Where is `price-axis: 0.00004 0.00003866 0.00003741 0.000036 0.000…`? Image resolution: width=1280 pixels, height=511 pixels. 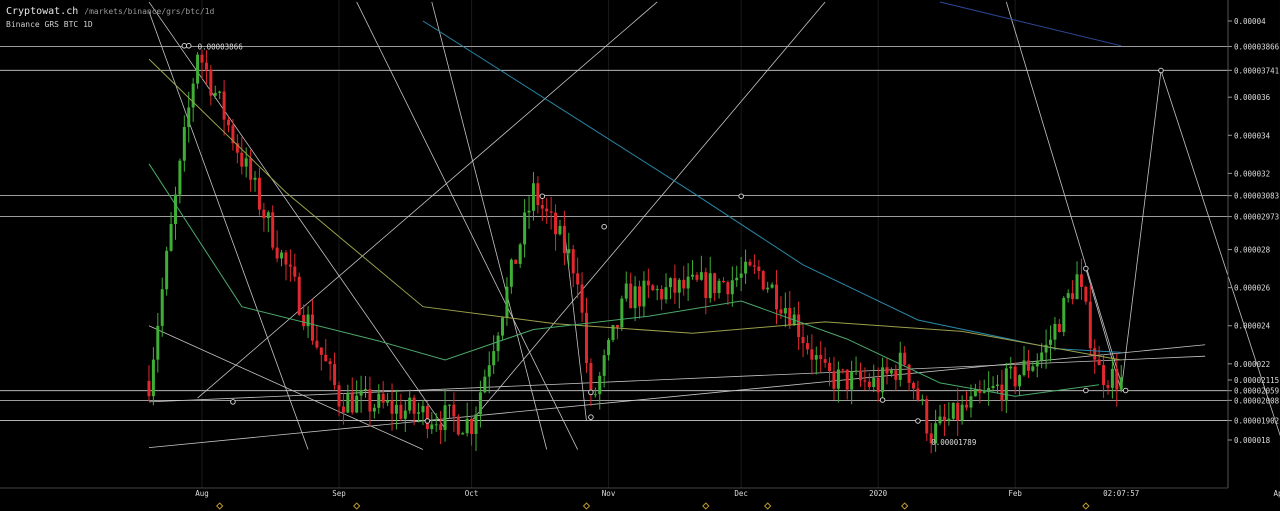
price-axis: 0.00004 0.00003866 0.00003741 0.000036 0.000… is located at coordinates (1253, 244).